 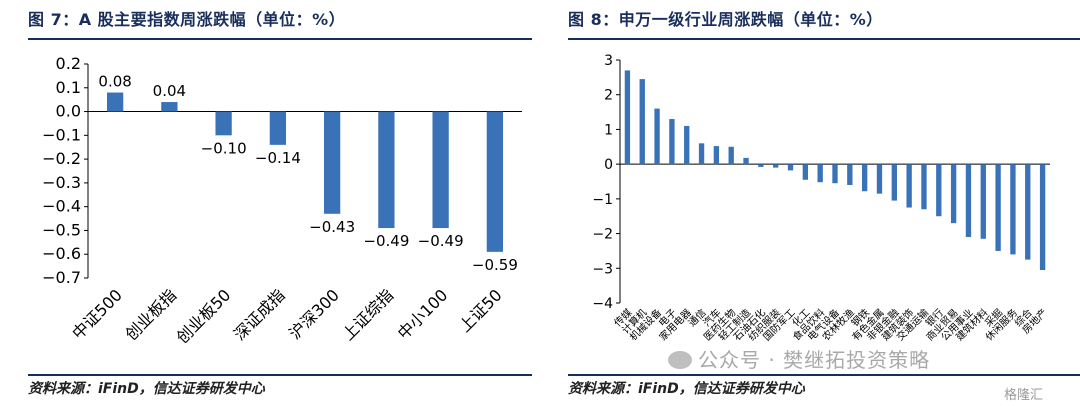 What do you see at coordinates (602, 304) in the screenshot?
I see `y-tick-label: −4` at bounding box center [602, 304].